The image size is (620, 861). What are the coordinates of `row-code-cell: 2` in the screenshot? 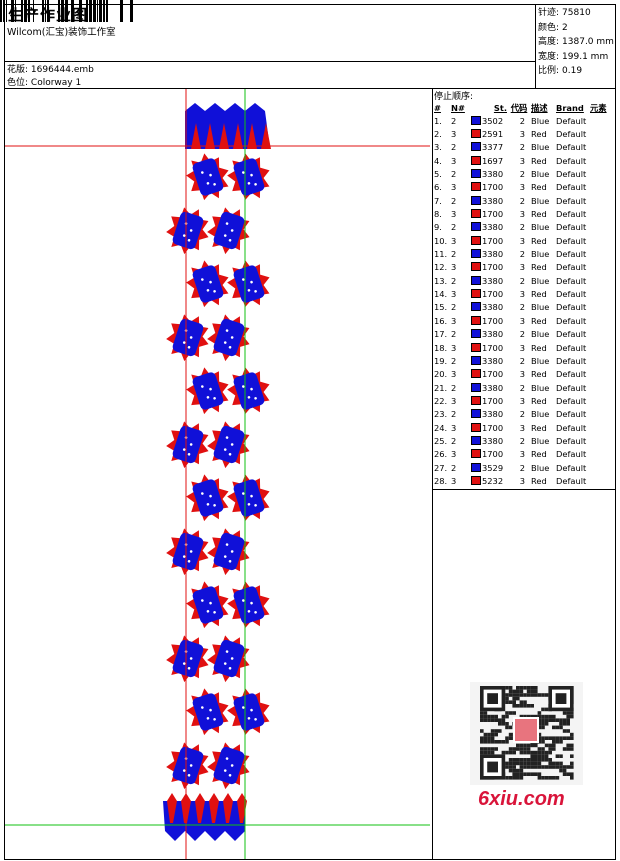 It's located at (519, 414).